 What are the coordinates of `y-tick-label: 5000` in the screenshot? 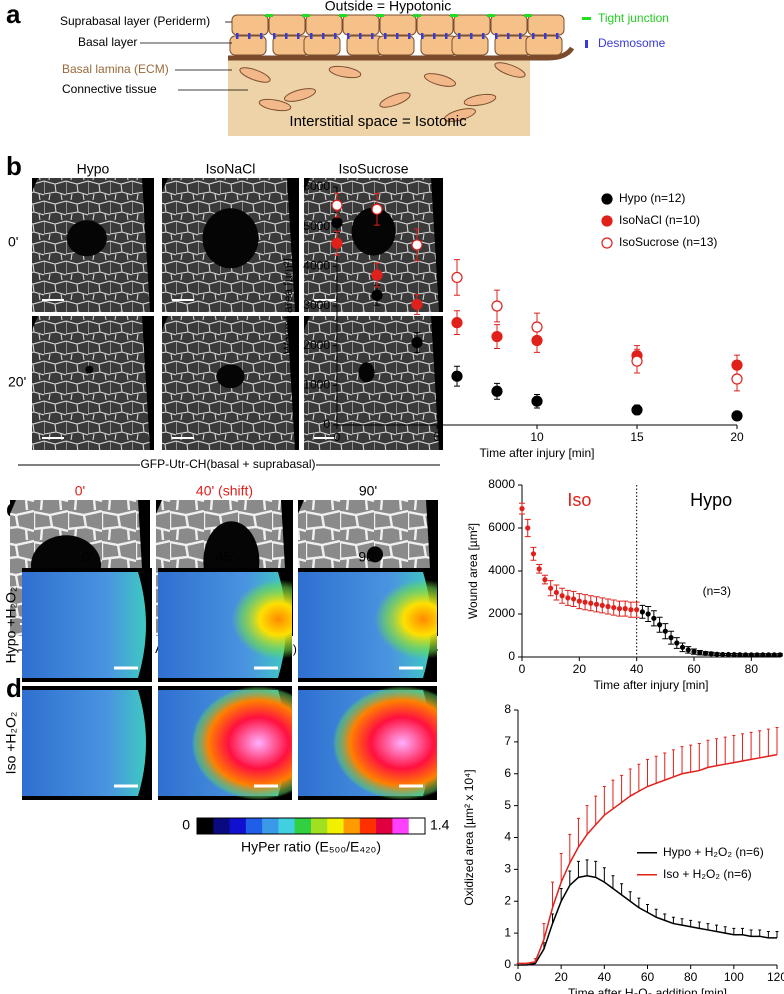 It's located at (316, 226).